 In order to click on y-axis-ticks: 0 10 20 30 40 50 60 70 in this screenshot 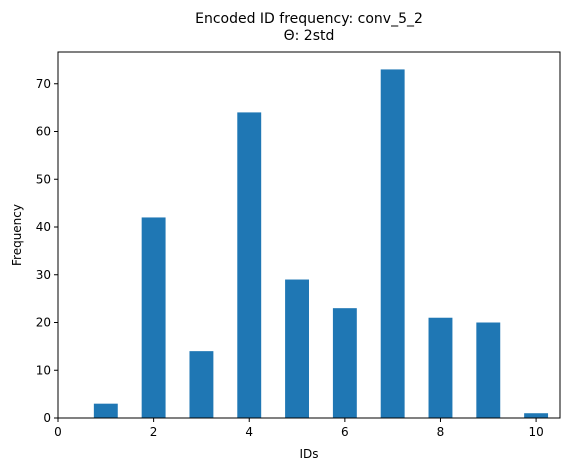, I will do `click(47, 251)`.